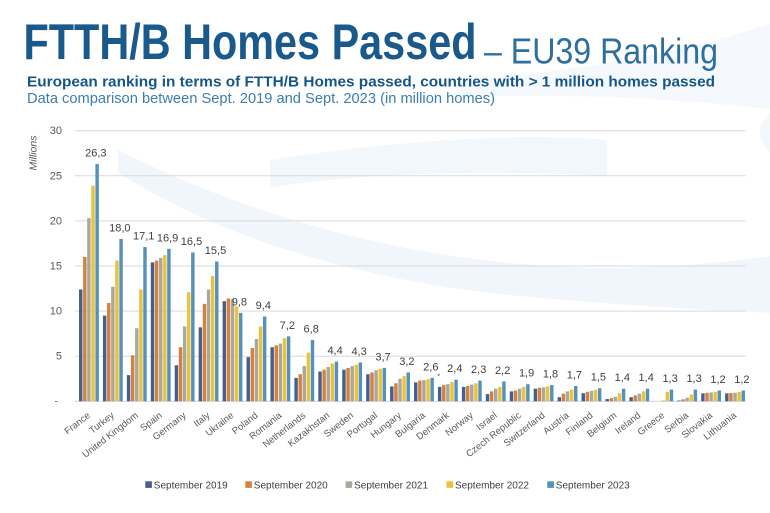  What do you see at coordinates (59, 357) in the screenshot?
I see `svg-text: 5` at bounding box center [59, 357].